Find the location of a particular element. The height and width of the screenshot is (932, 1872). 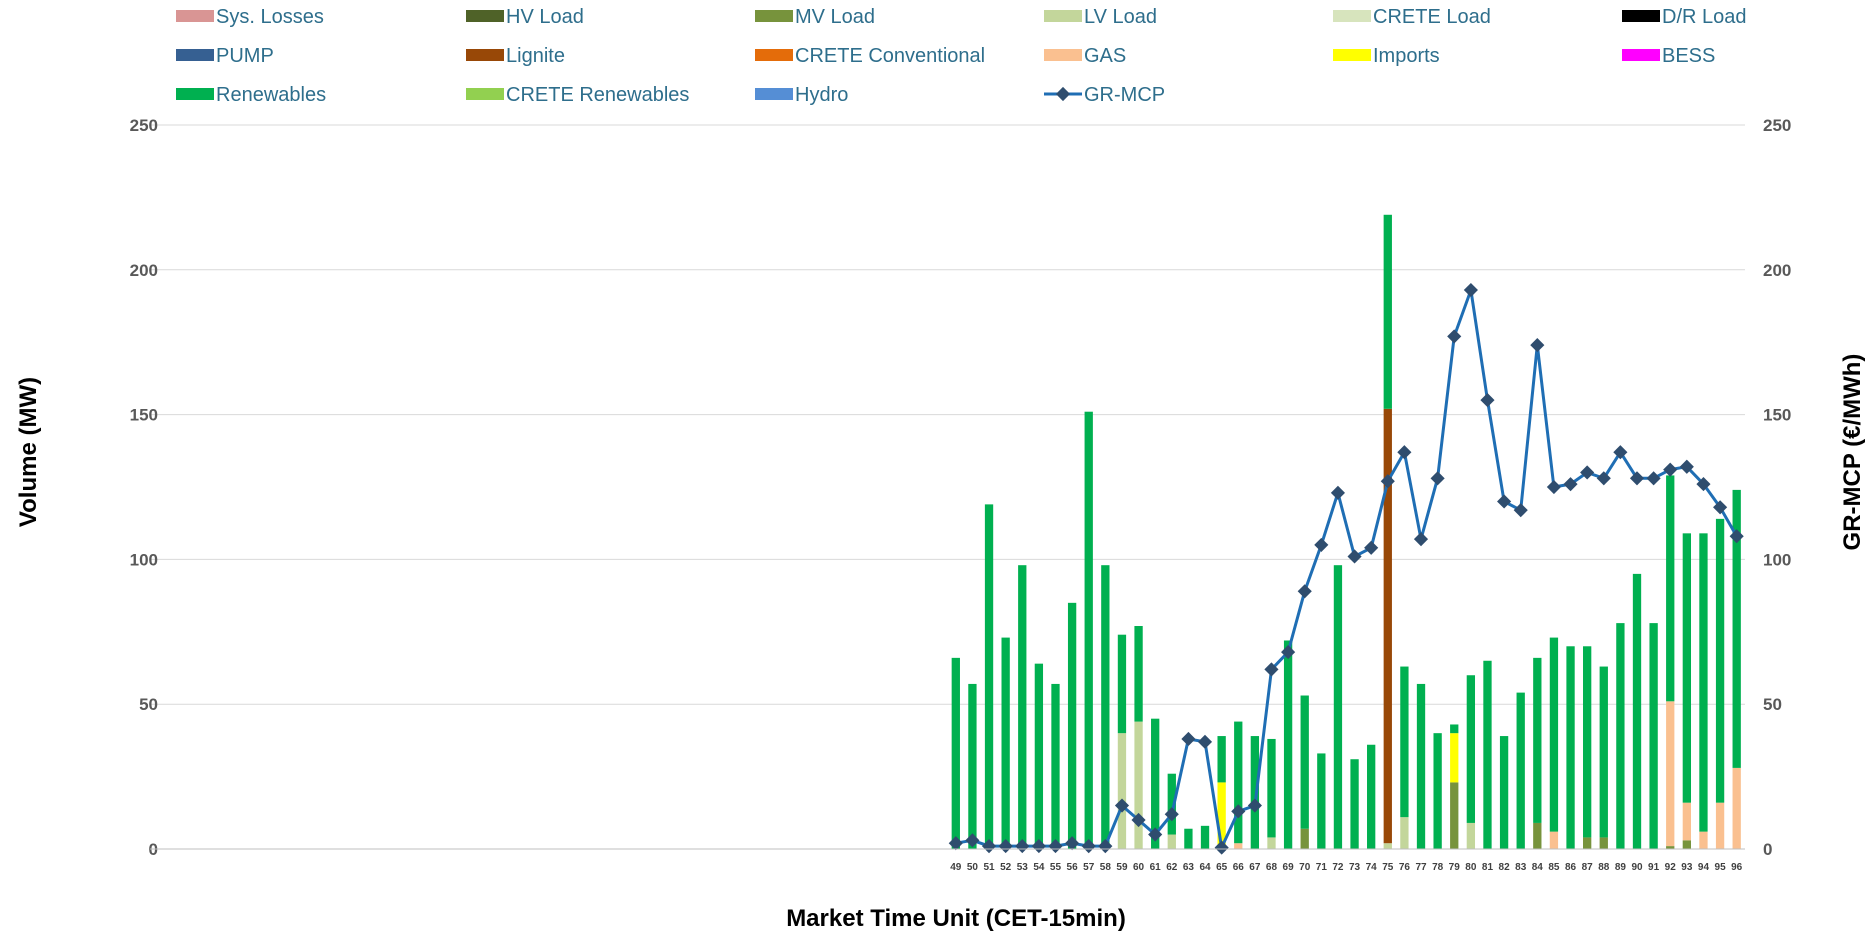

x-tick-label: 78 is located at coordinates (1438, 867).